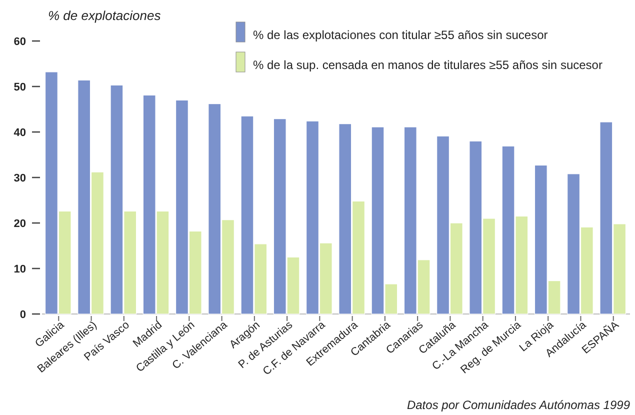 The width and height of the screenshot is (635, 415). What do you see at coordinates (20, 224) in the screenshot?
I see `y-tick-label: 20` at bounding box center [20, 224].